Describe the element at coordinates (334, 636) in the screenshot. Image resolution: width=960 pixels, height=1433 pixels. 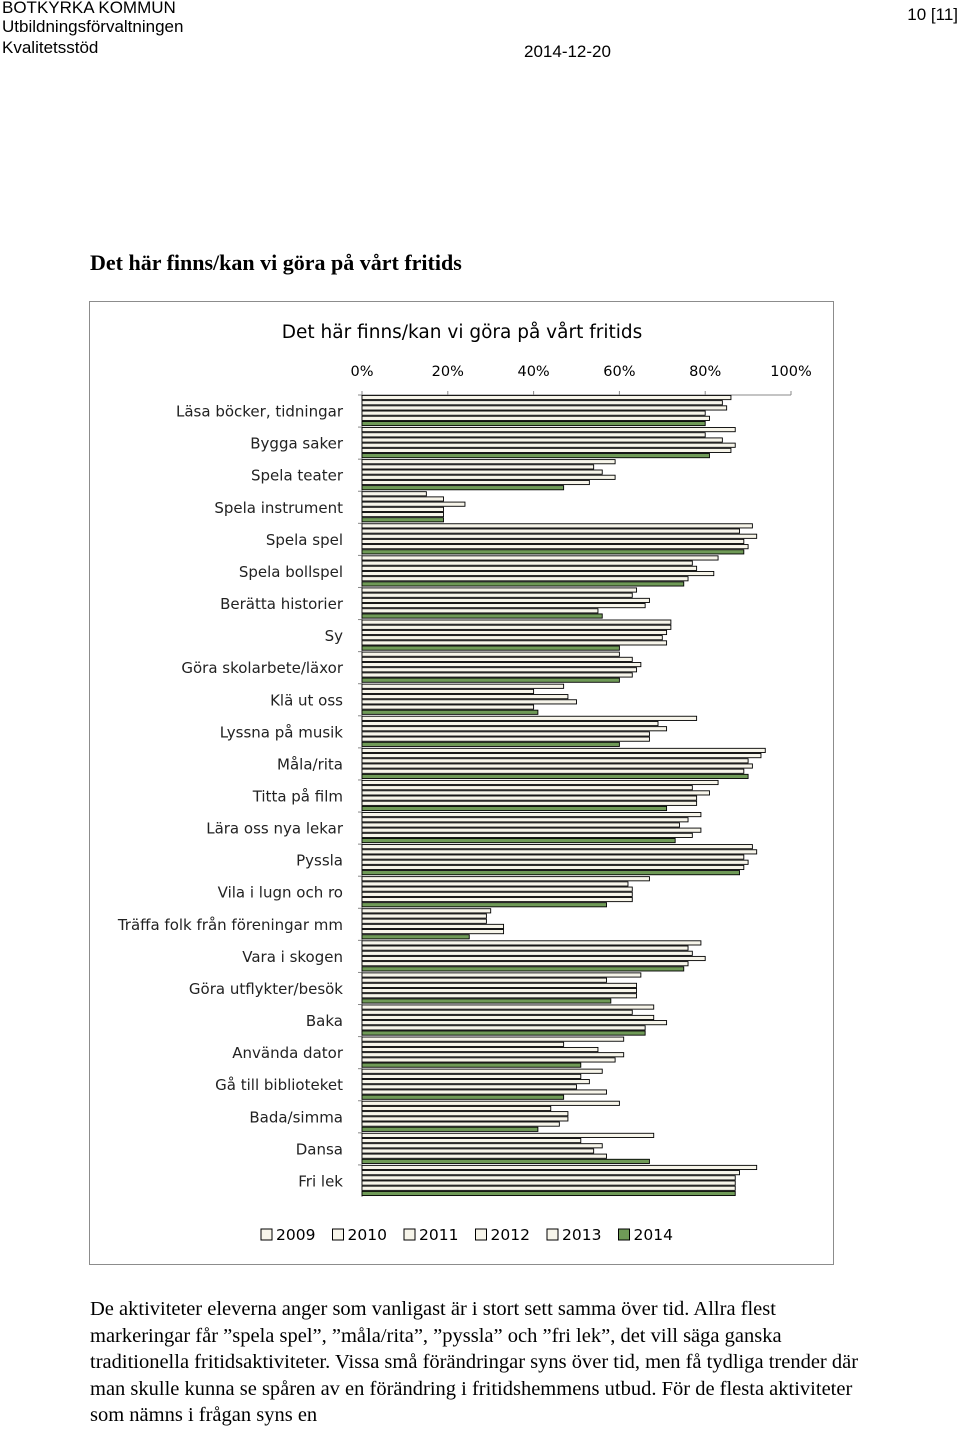
I see `category-label: Sy` at that location.